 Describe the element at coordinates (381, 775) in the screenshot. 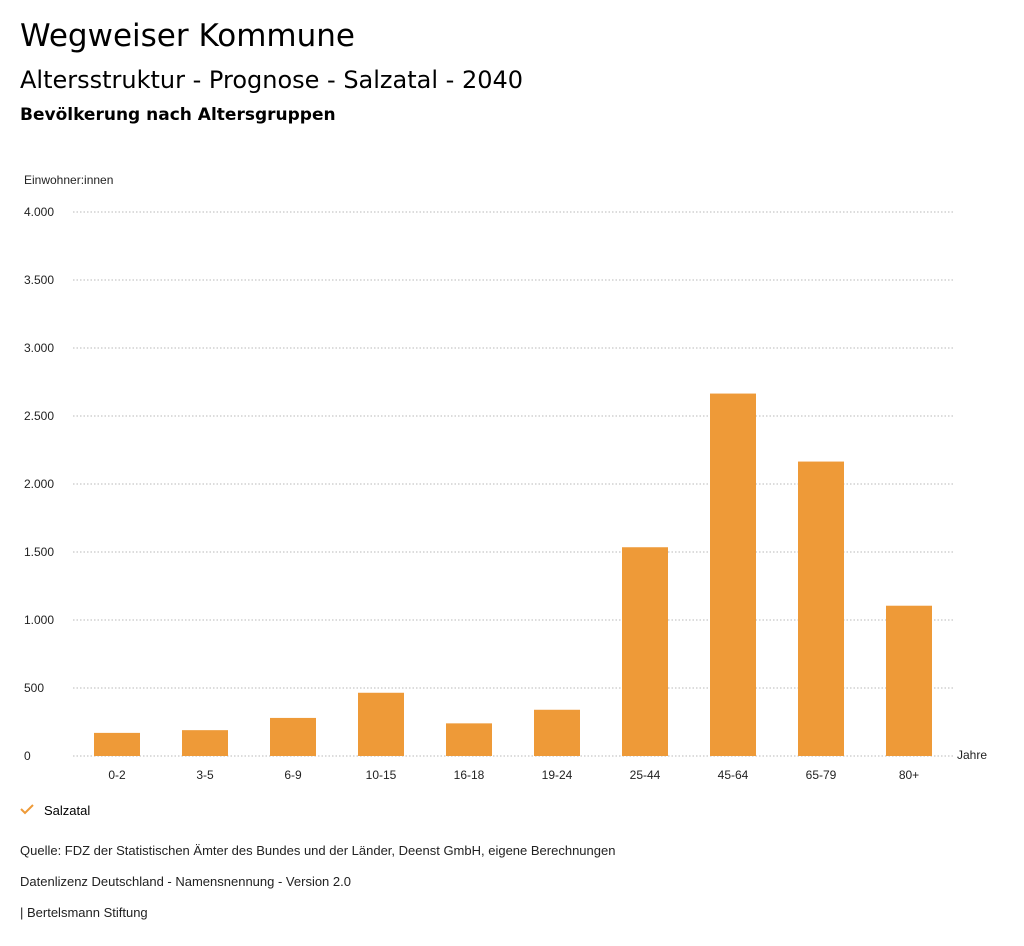

I see `x-tick-label: 10-15` at that location.